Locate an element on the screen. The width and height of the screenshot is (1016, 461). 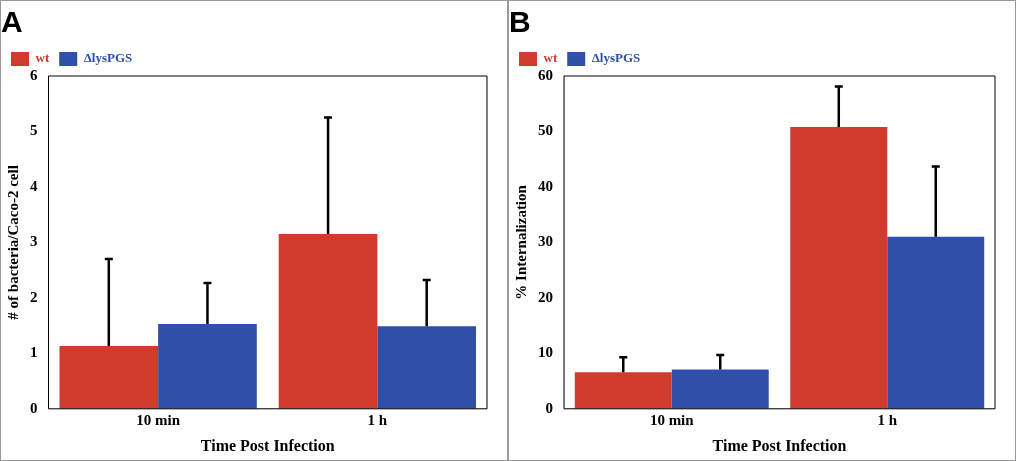
chart-title: A is located at coordinates (12, 22).